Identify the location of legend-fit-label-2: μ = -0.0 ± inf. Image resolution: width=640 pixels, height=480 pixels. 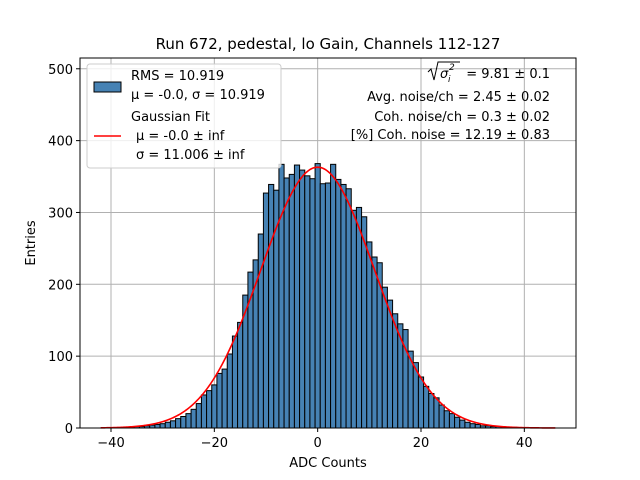
(180, 136).